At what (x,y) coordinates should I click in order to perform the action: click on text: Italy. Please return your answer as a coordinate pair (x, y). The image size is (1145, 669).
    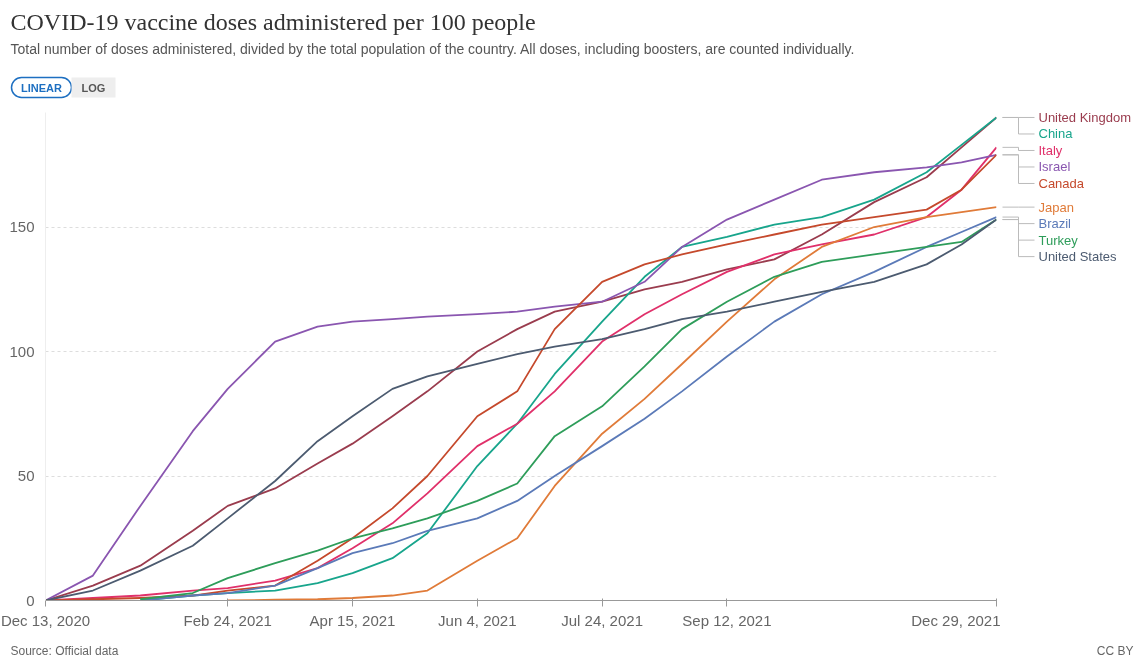
    Looking at the image, I should click on (1050, 150).